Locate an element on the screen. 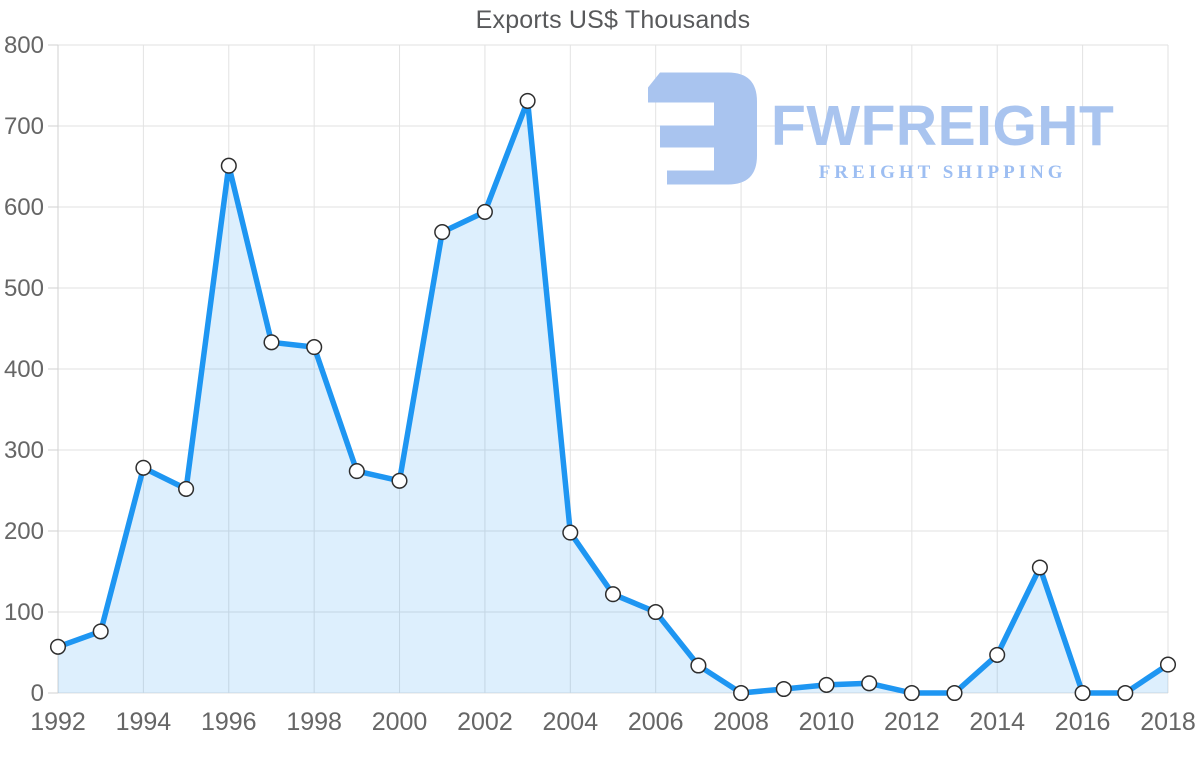  data-point-2013 is located at coordinates (954, 693).